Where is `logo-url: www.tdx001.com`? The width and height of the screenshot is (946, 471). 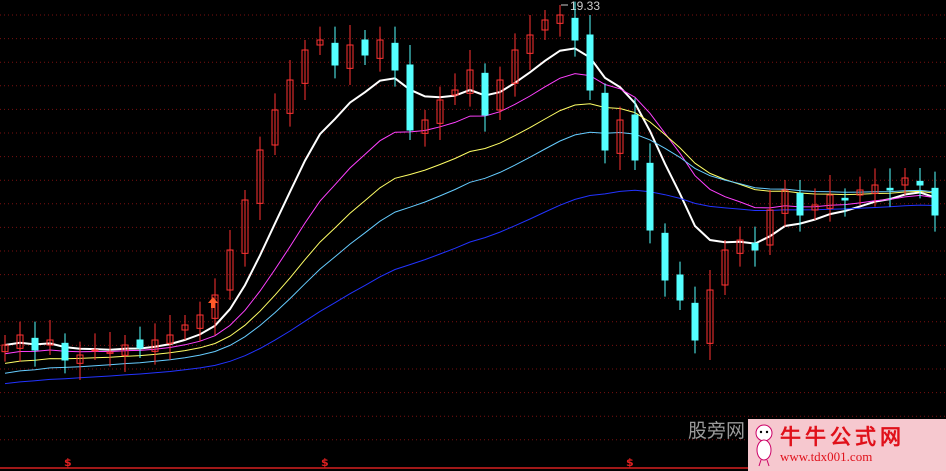 logo-url: www.tdx001.com is located at coordinates (826, 456).